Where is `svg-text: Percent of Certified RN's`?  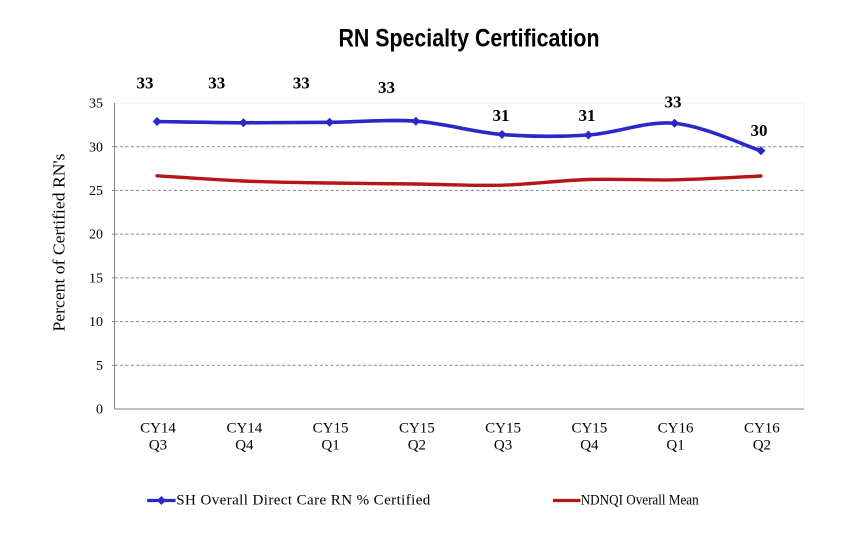
svg-text: Percent of Certified RN's is located at coordinates (59, 243).